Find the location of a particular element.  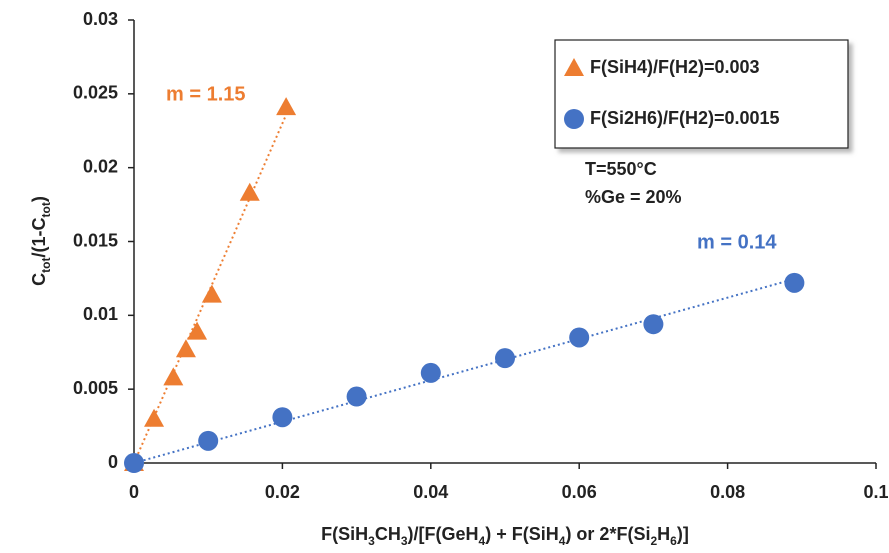

label-part: F(SiH is located at coordinates (344, 534).